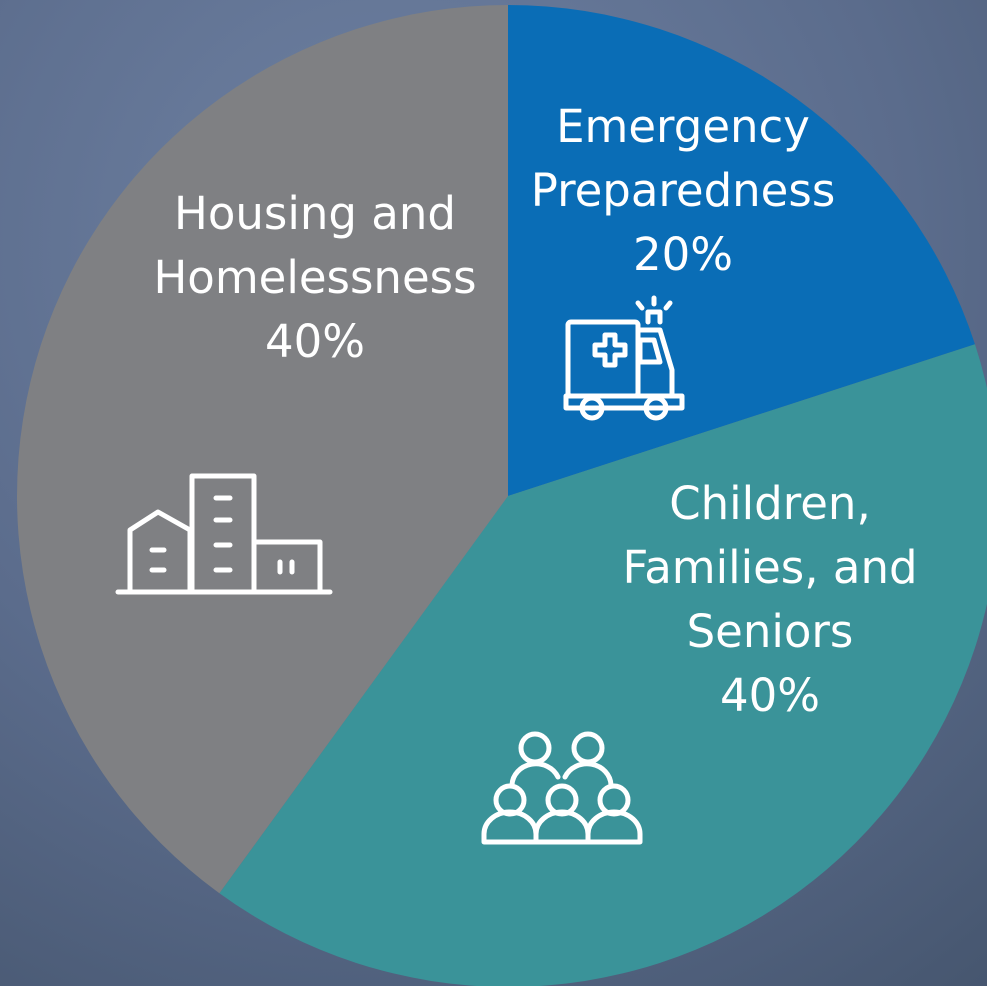 The height and width of the screenshot is (986, 987). Describe the element at coordinates (624, 358) in the screenshot. I see `ambulance-icon` at that location.